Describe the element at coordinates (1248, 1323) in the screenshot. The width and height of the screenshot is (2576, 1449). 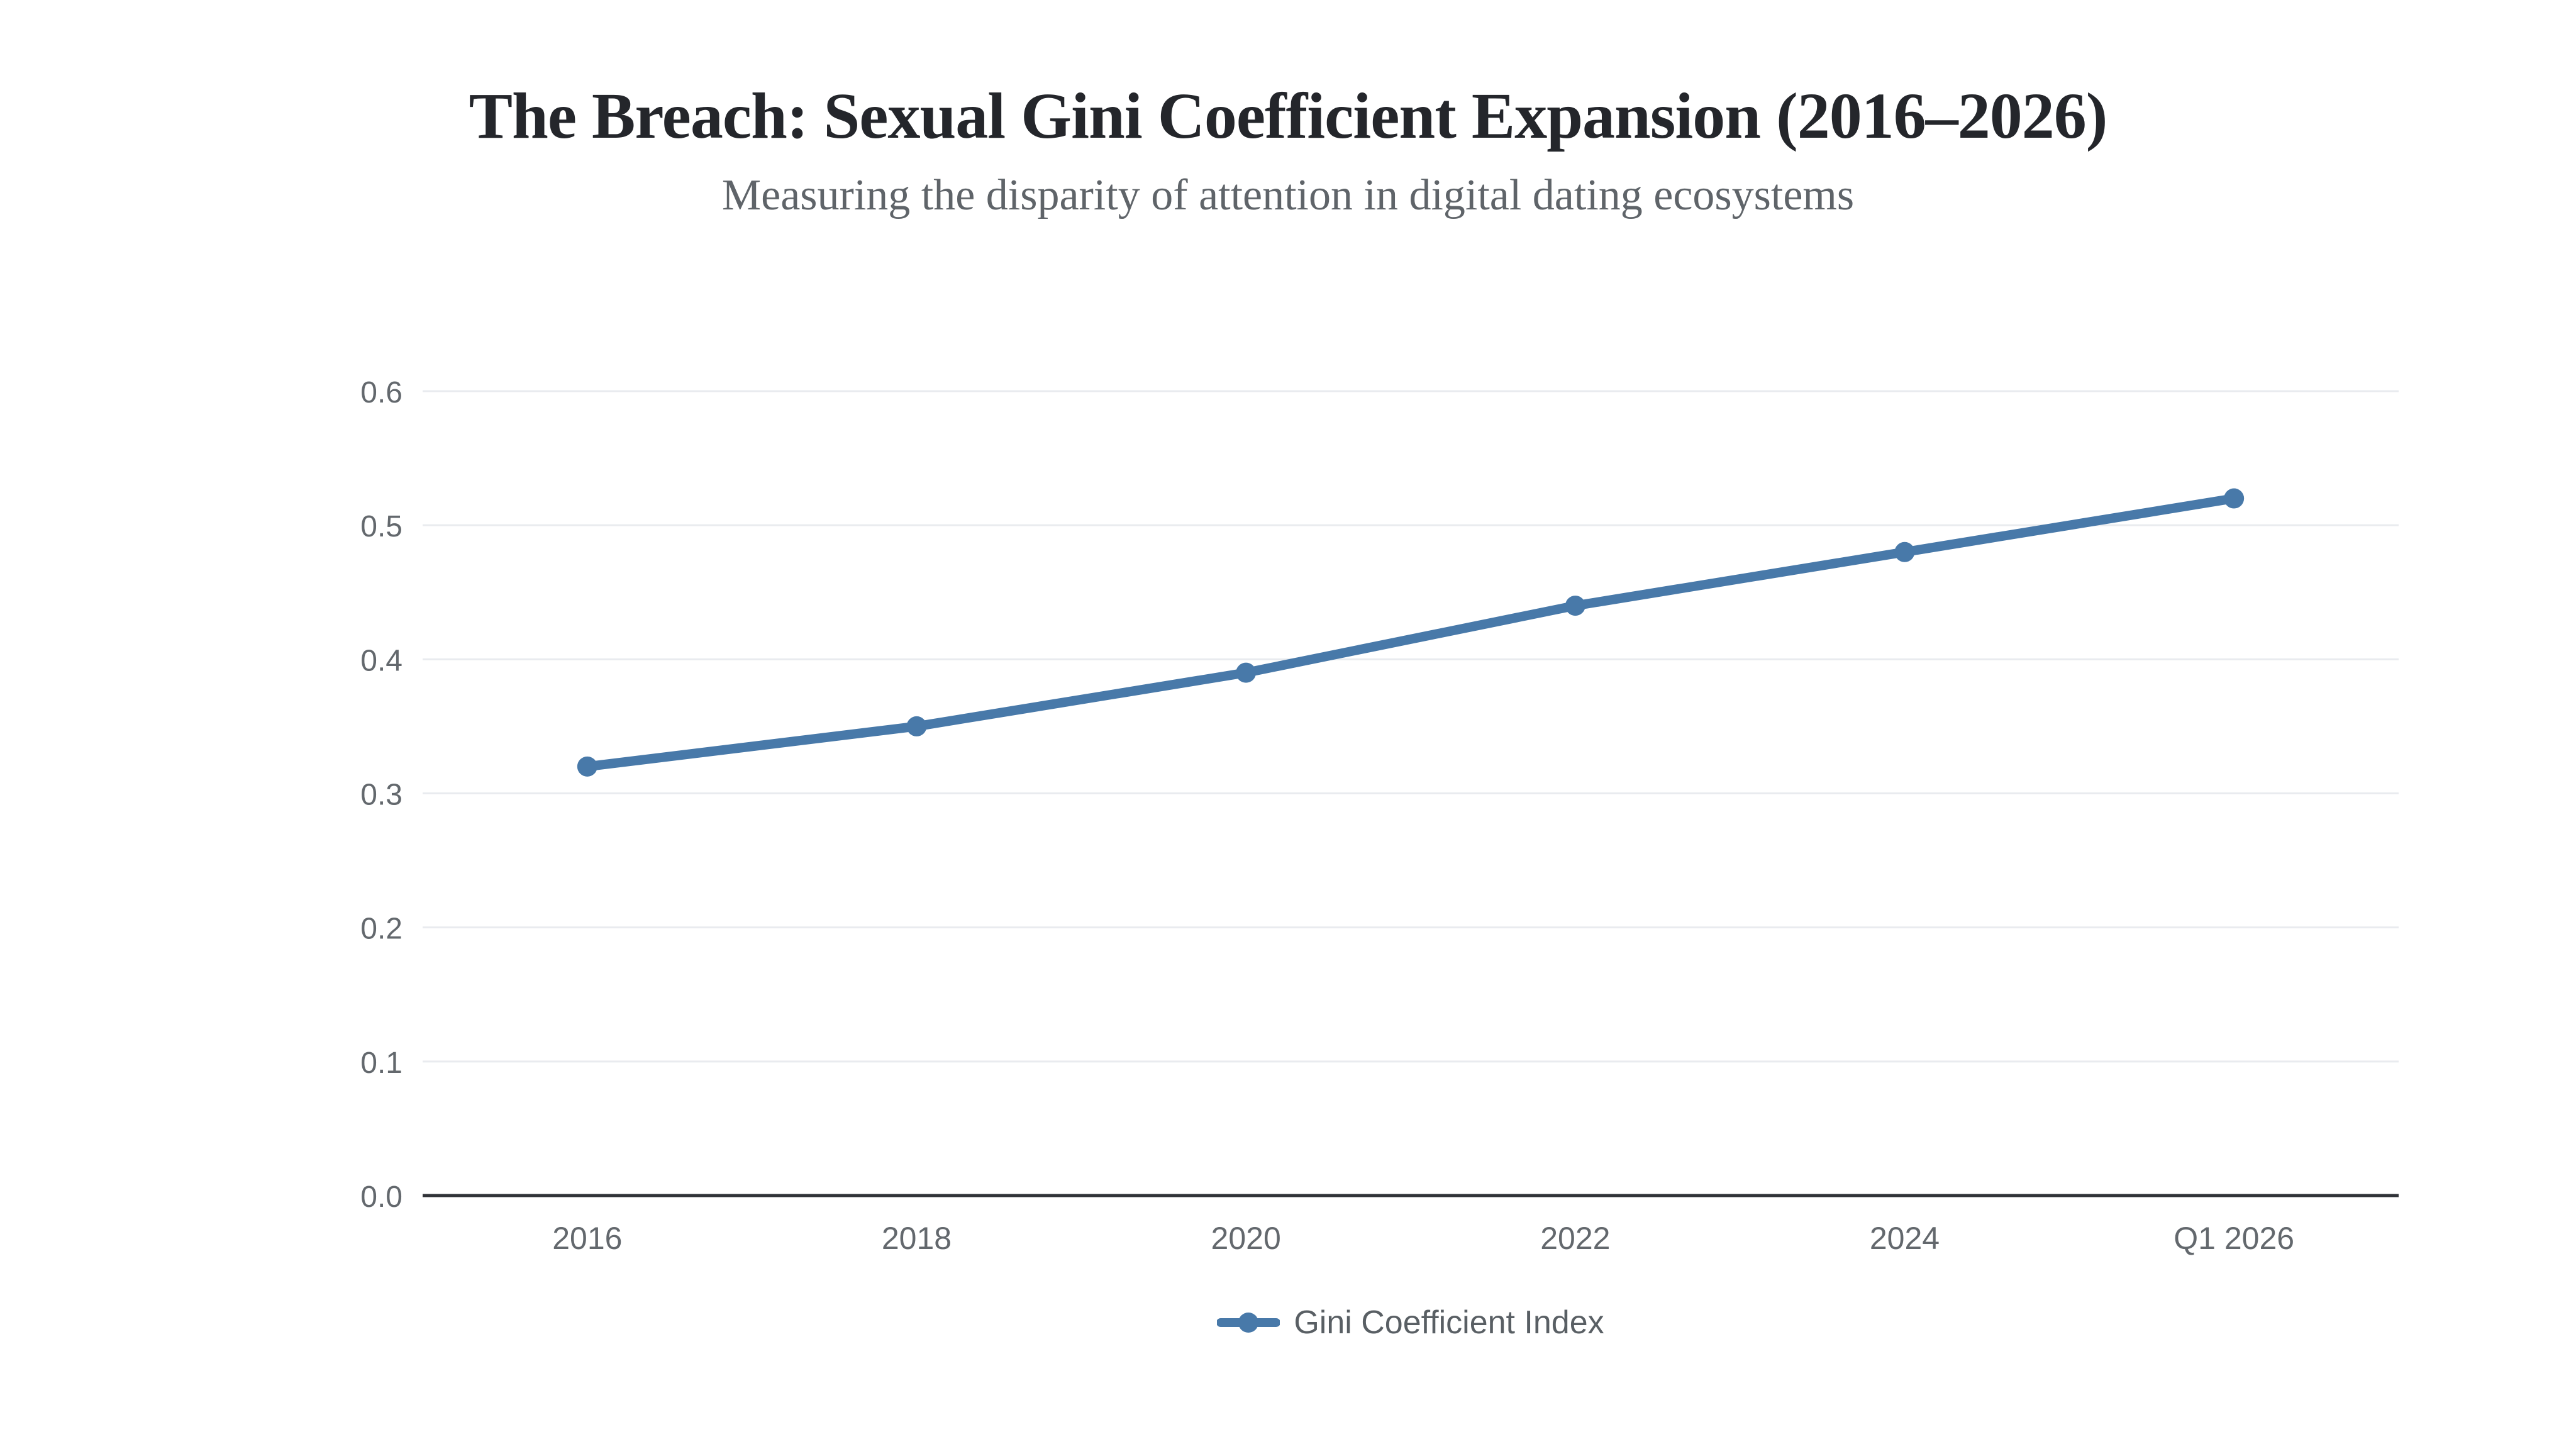
I see `line-series-marker-icon` at that location.